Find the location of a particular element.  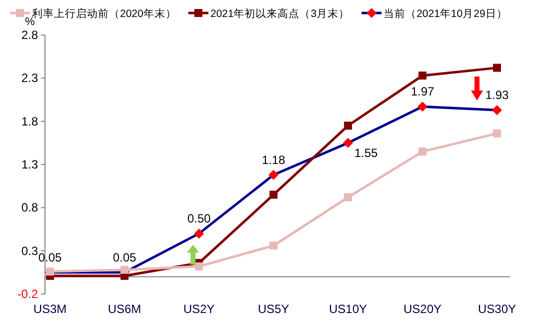

x-tick-label: US6M is located at coordinates (125, 309).